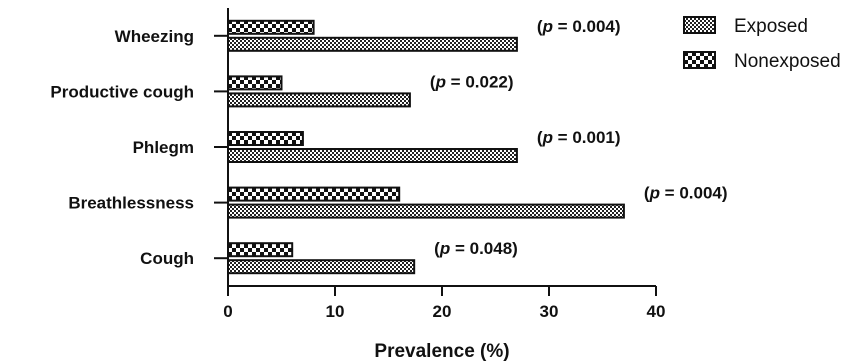  I want to click on legend: Exposed Nonexposed, so click(762, 44).